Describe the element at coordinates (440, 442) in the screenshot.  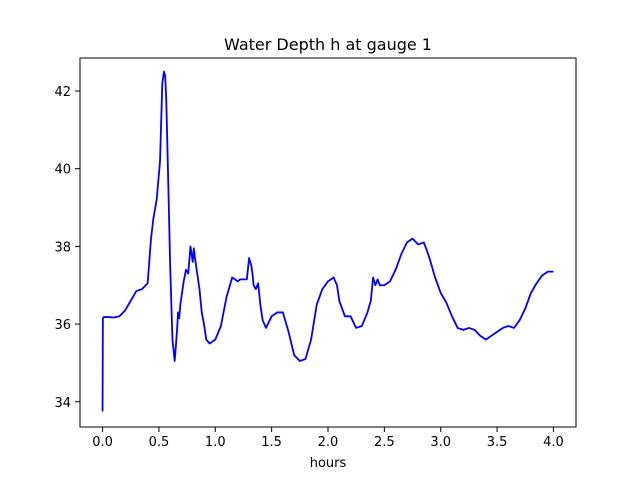
I see `x-tick-label: 3.0` at that location.